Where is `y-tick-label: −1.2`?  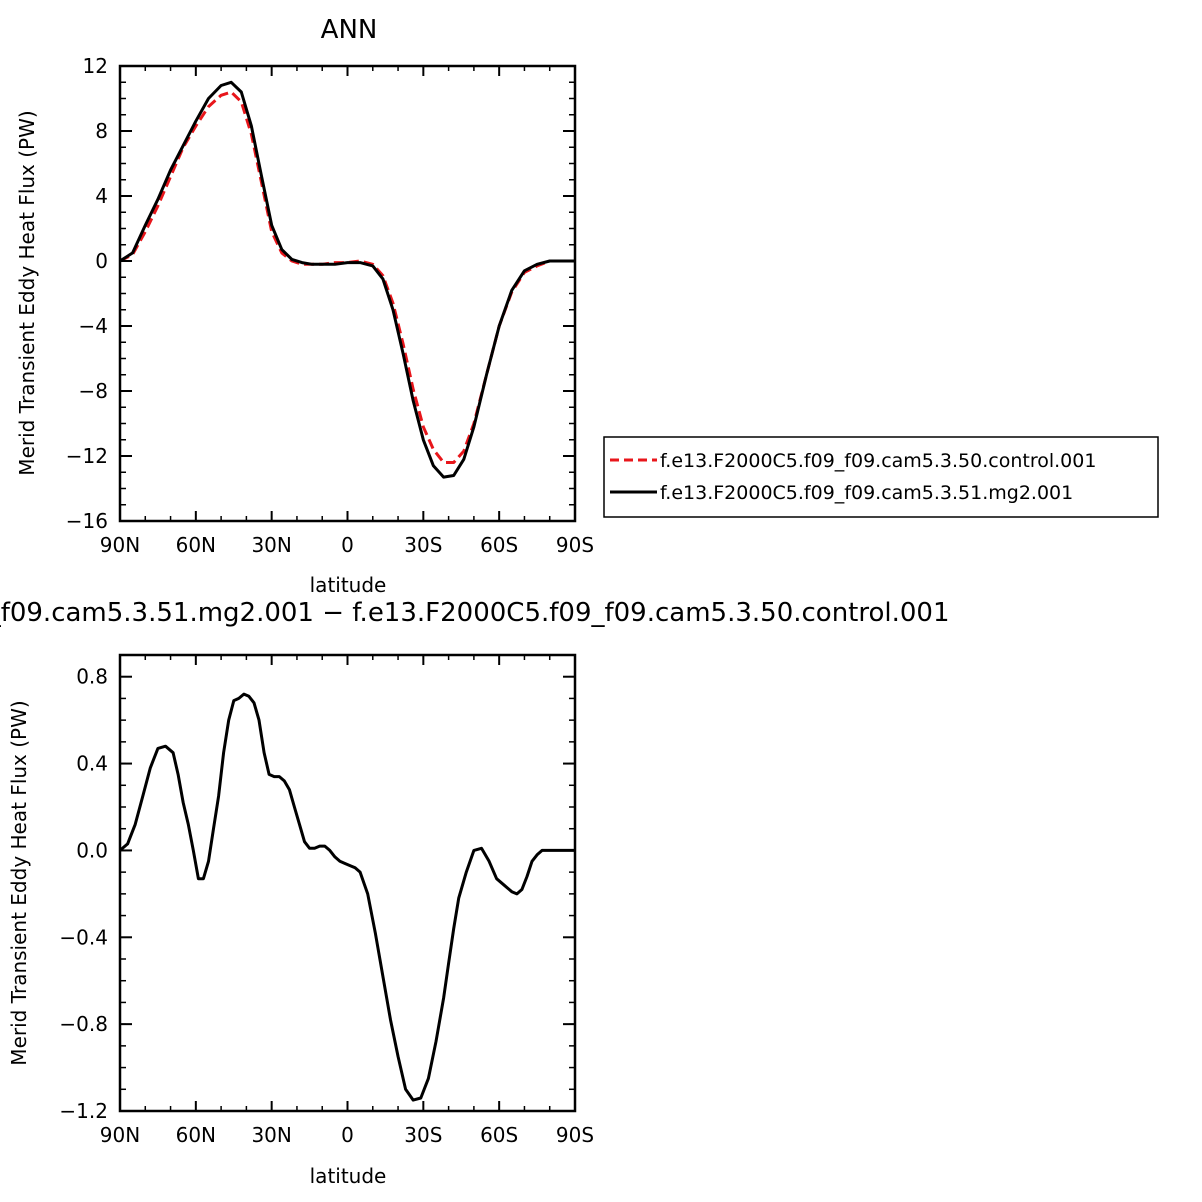
y-tick-label: −1.2 is located at coordinates (83, 1111).